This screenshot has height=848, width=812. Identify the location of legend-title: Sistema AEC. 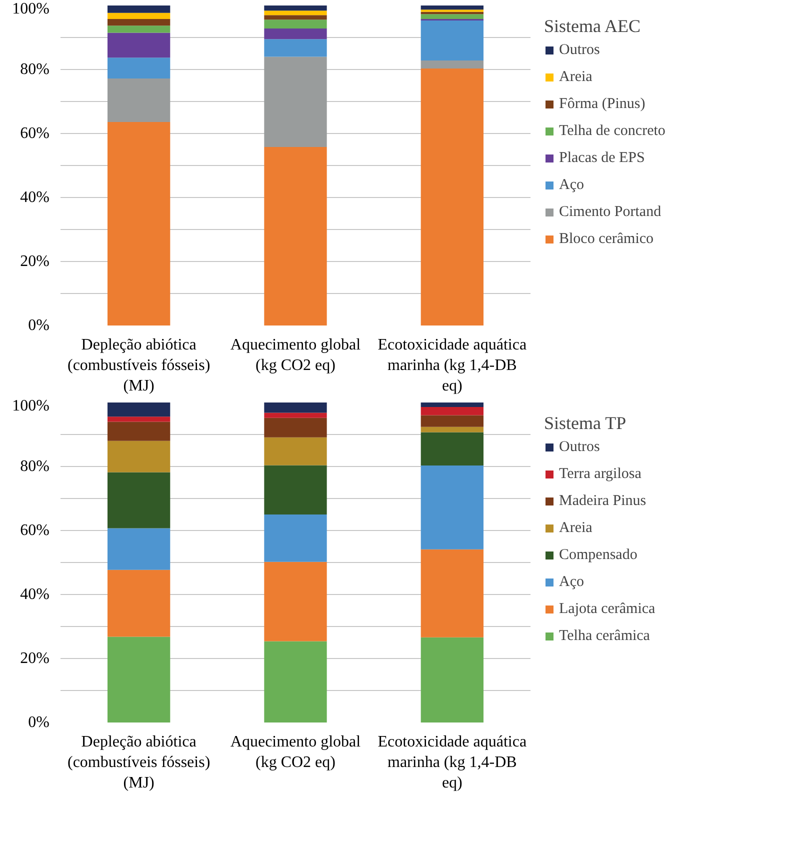
(593, 26).